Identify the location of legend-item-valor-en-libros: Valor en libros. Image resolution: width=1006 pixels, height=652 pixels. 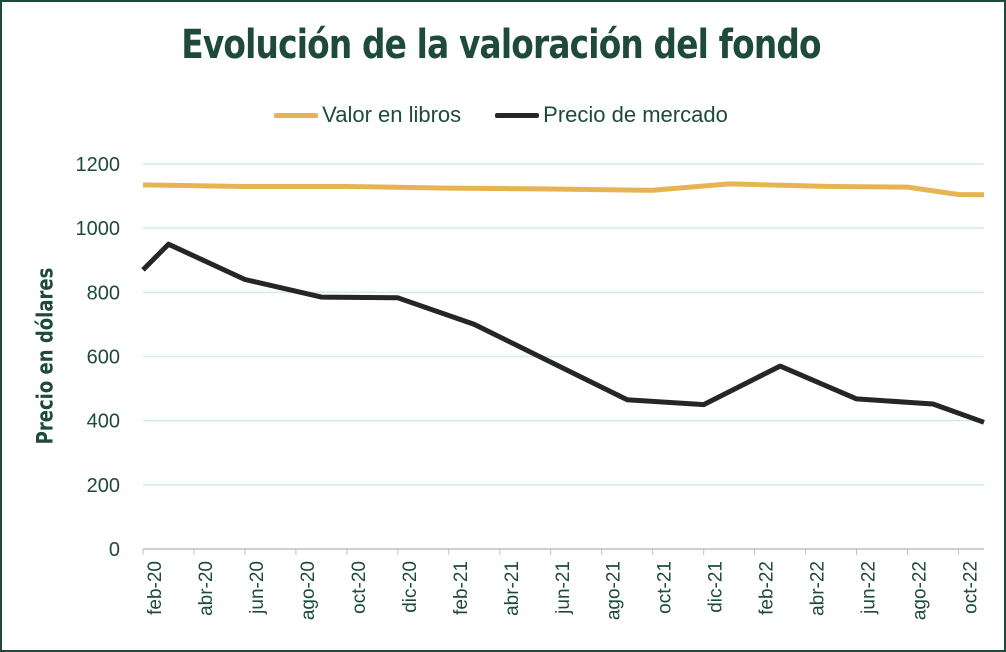
(367, 115).